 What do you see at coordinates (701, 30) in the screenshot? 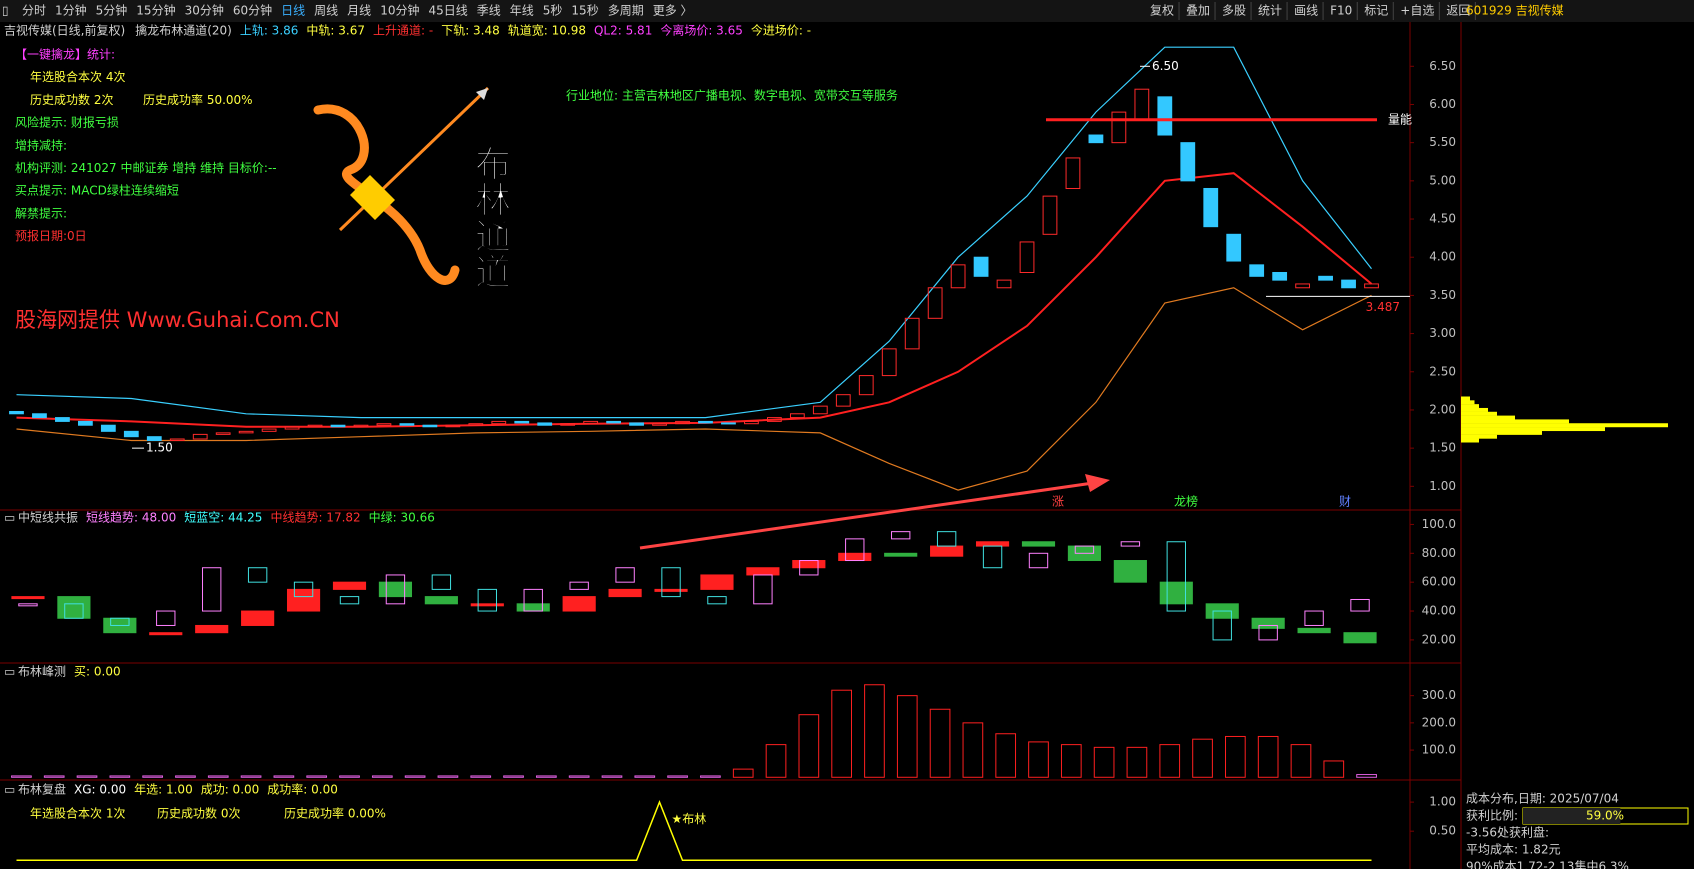
I see `readout: 今离场价: 3.65` at bounding box center [701, 30].